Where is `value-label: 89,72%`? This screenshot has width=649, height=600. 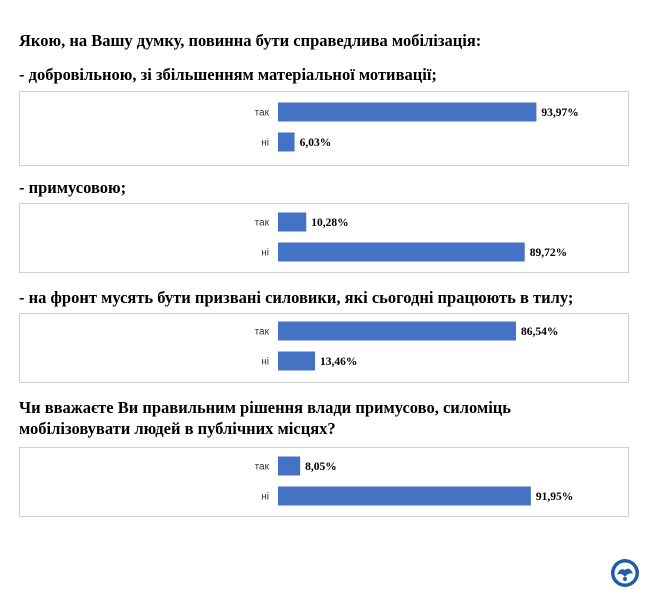
value-label: 89,72% is located at coordinates (548, 253).